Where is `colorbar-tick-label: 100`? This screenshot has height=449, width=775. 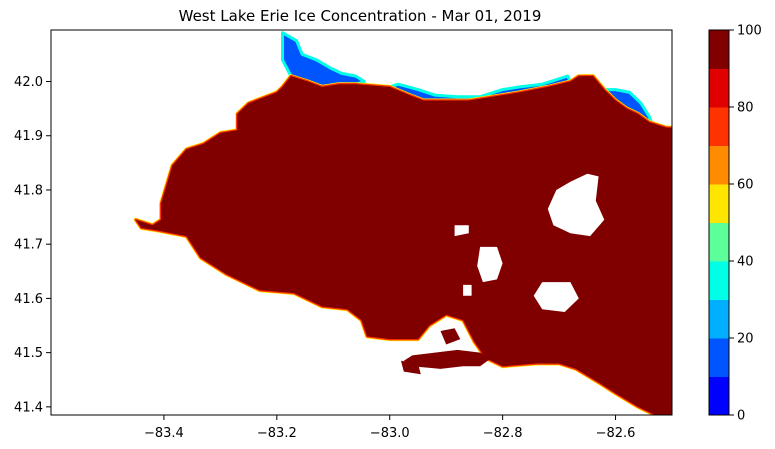
colorbar-tick-label: 100 is located at coordinates (749, 31).